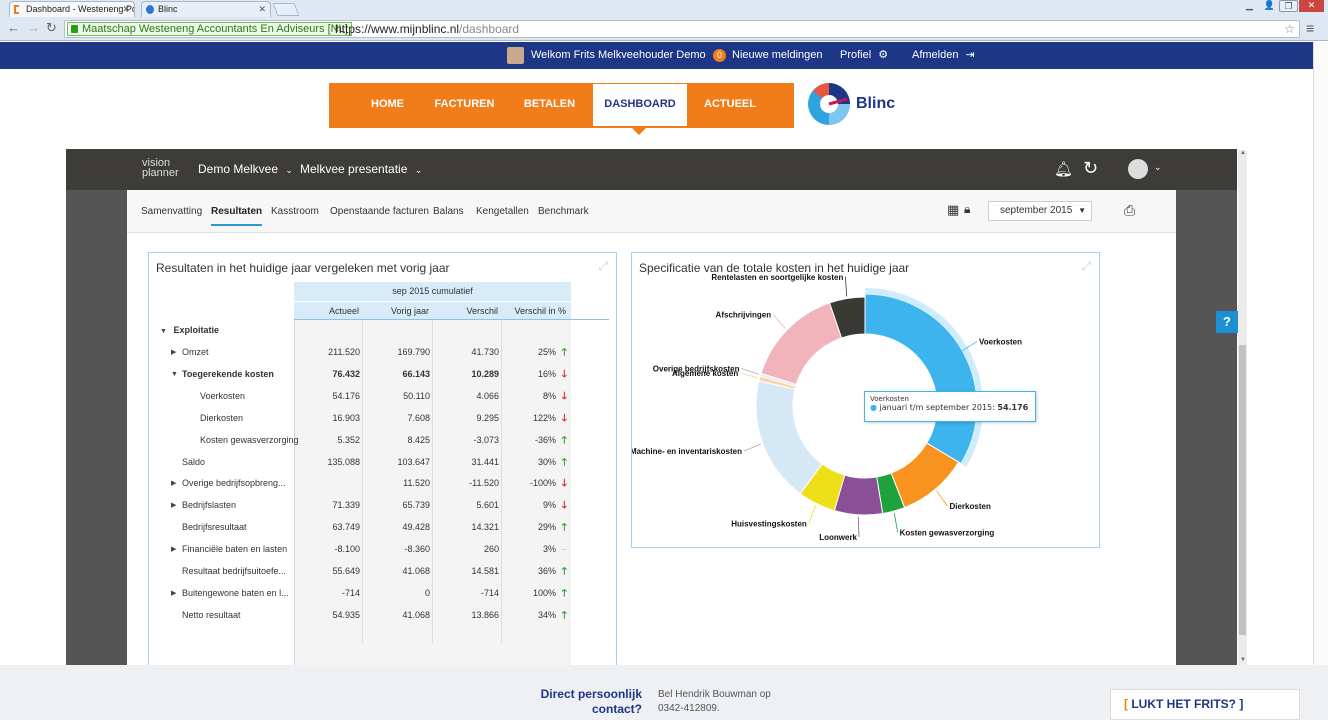 This screenshot has width=1328, height=720. Describe the element at coordinates (74, 29) in the screenshot. I see `lock-icon` at that location.